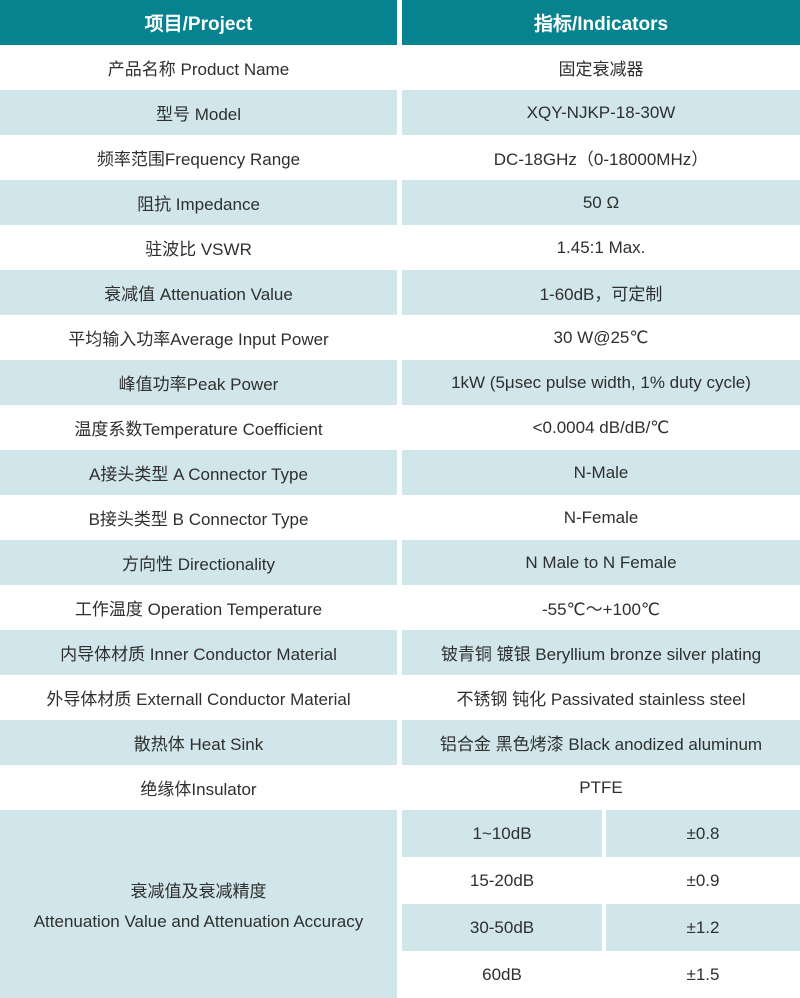 The image size is (800, 998). Describe the element at coordinates (198, 562) in the screenshot. I see `project-cell: 方向性 Directionality` at that location.